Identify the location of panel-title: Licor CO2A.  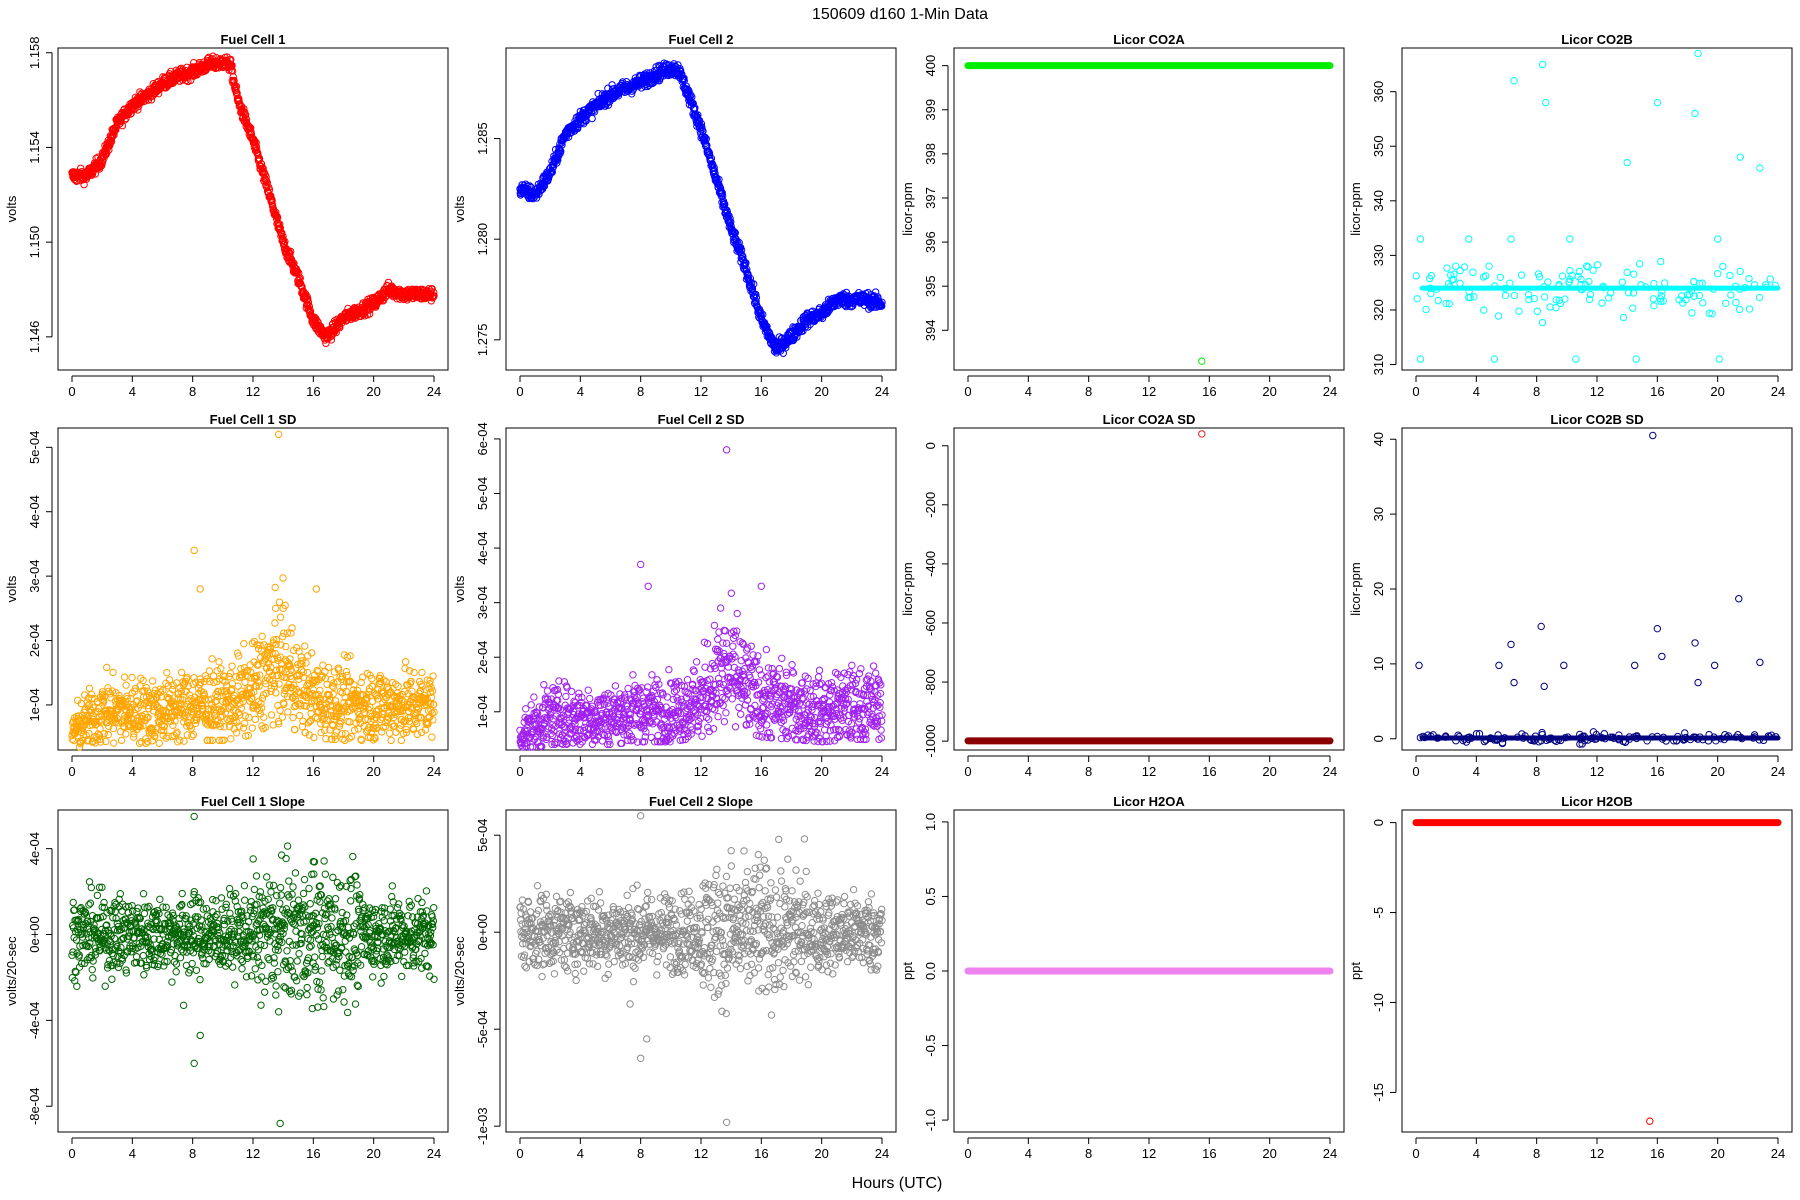
(1149, 39).